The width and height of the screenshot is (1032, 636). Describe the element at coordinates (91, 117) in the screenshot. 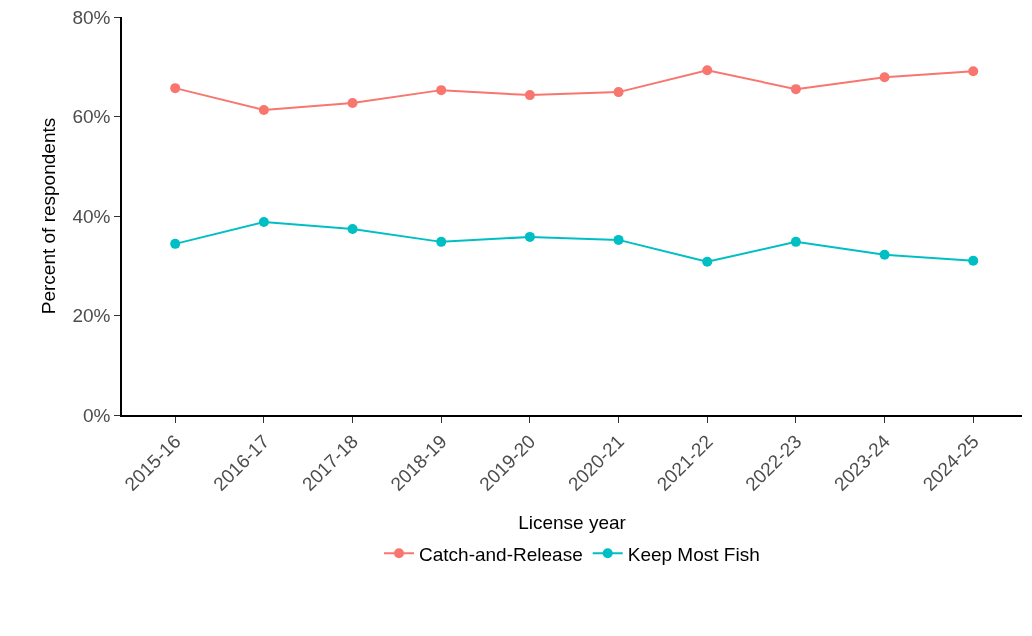

I see `y-tick-label: 60%` at that location.